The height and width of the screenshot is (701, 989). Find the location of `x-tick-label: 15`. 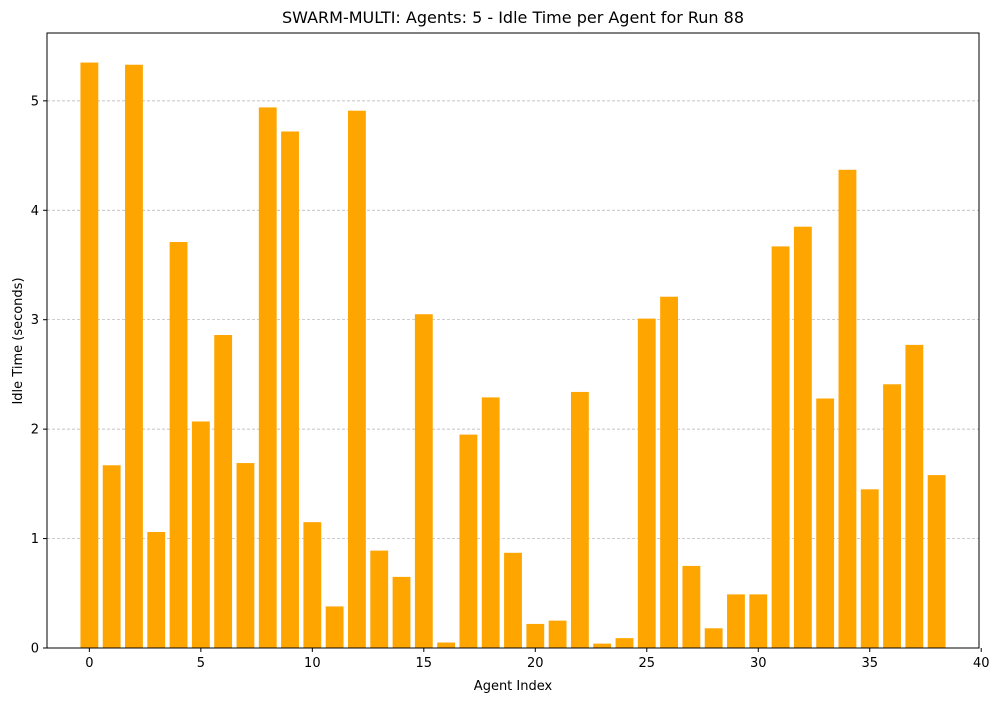

x-tick-label: 15 is located at coordinates (424, 663).